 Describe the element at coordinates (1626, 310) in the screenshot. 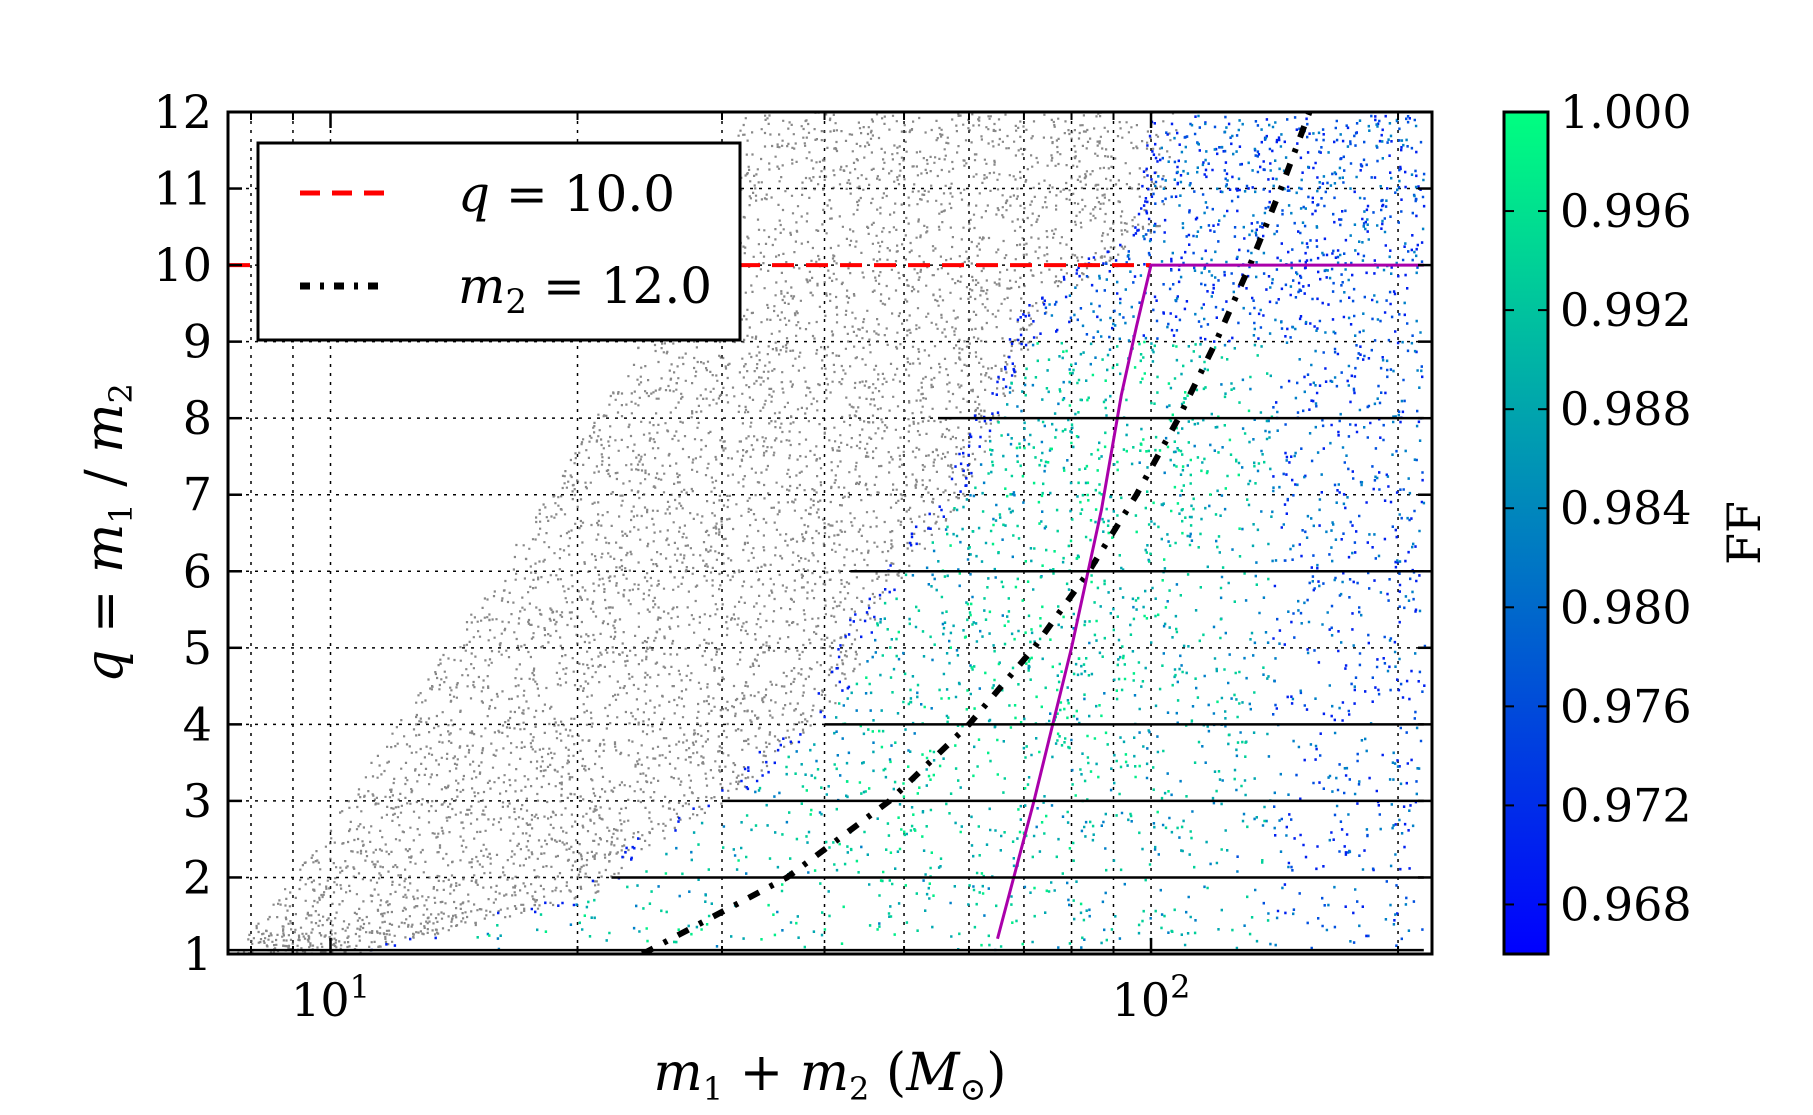

I see `colorbar-tick-label: 0.992` at that location.